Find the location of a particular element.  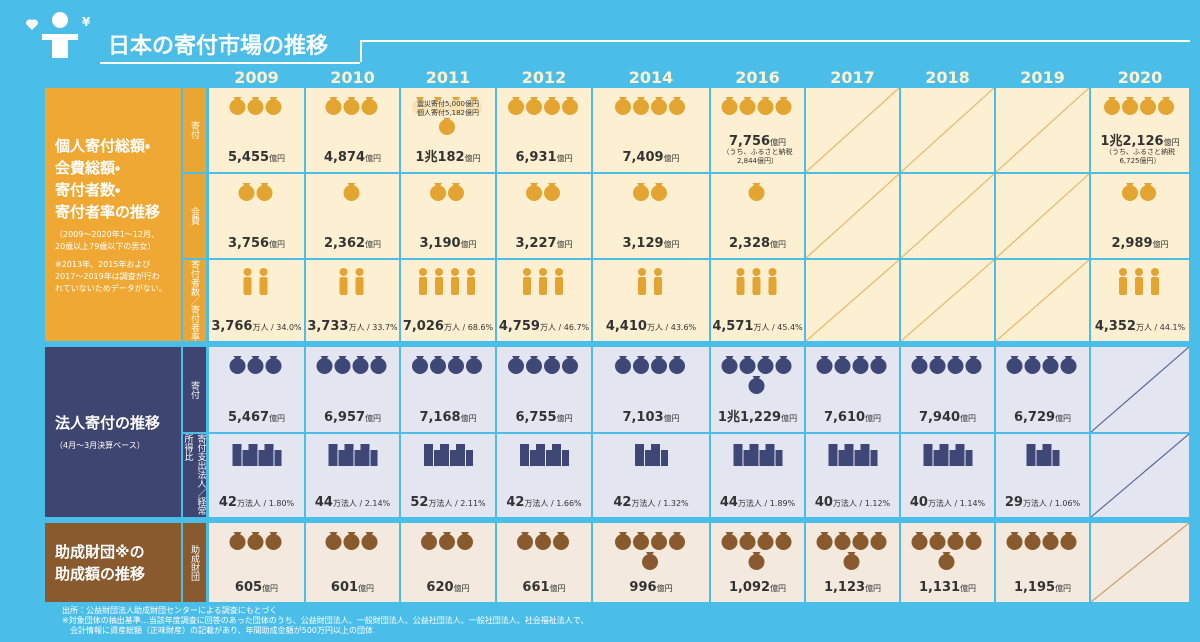

section-title-line: 寄付者数・ is located at coordinates (88, 189).